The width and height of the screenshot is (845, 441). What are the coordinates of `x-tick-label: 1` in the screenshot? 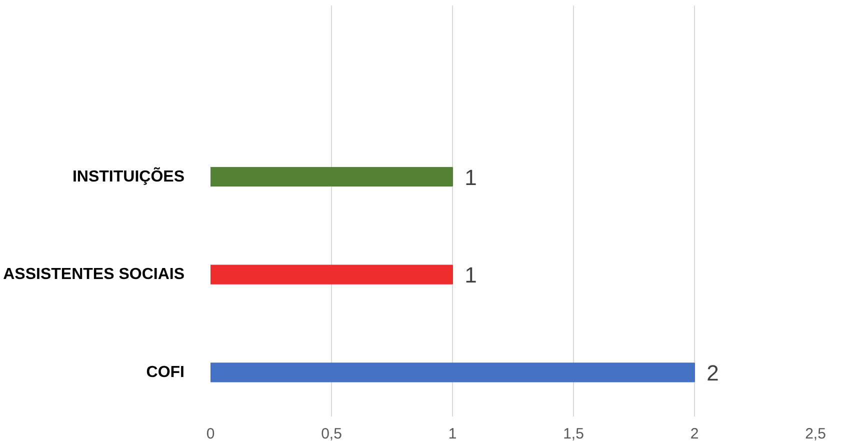 It's located at (452, 433).